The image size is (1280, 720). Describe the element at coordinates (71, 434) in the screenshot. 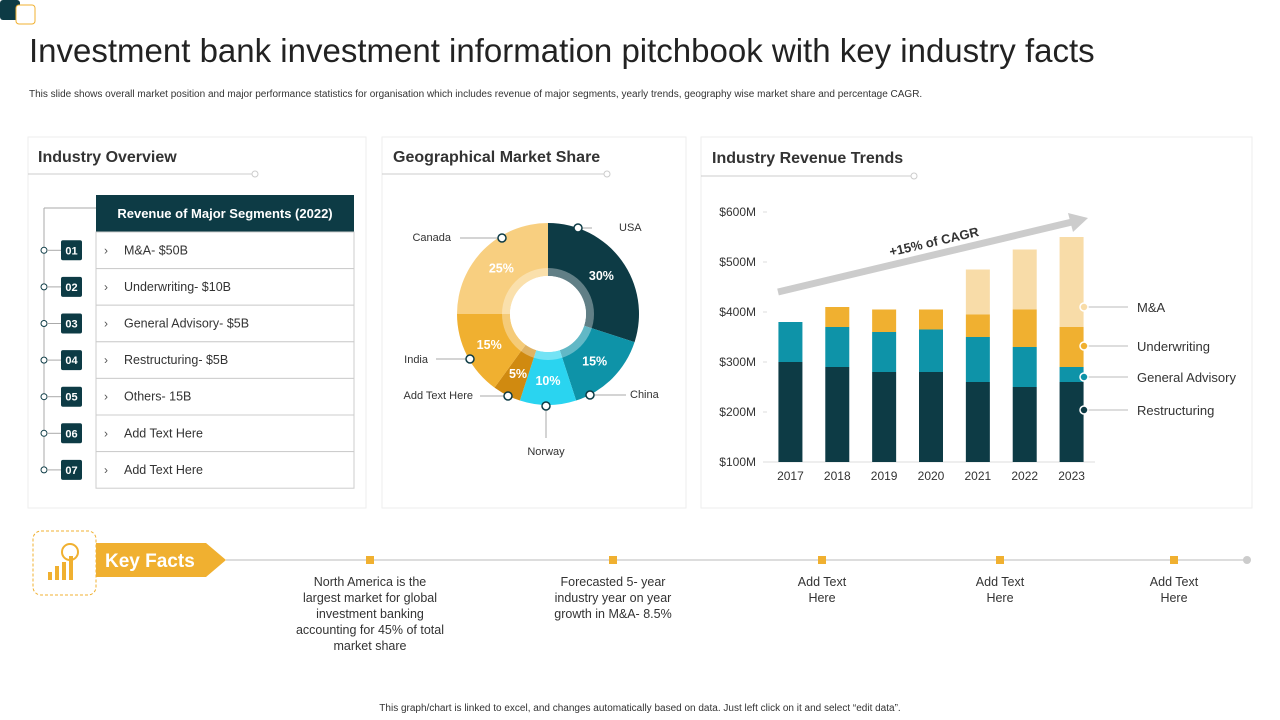

I see `row-number: 06` at that location.